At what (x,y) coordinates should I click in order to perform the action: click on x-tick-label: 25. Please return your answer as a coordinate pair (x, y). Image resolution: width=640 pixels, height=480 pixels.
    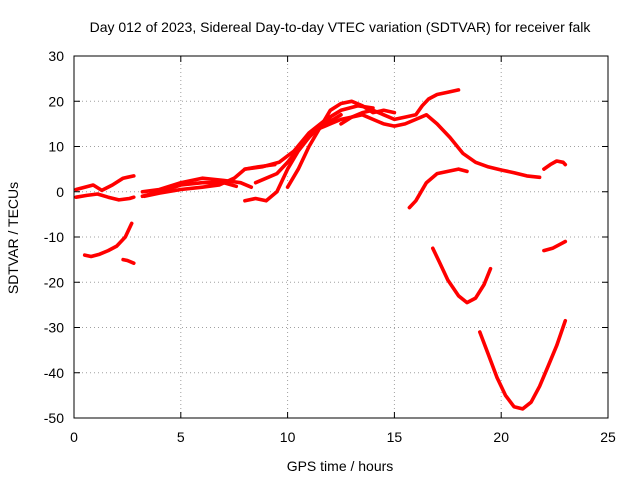
    Looking at the image, I should click on (608, 437).